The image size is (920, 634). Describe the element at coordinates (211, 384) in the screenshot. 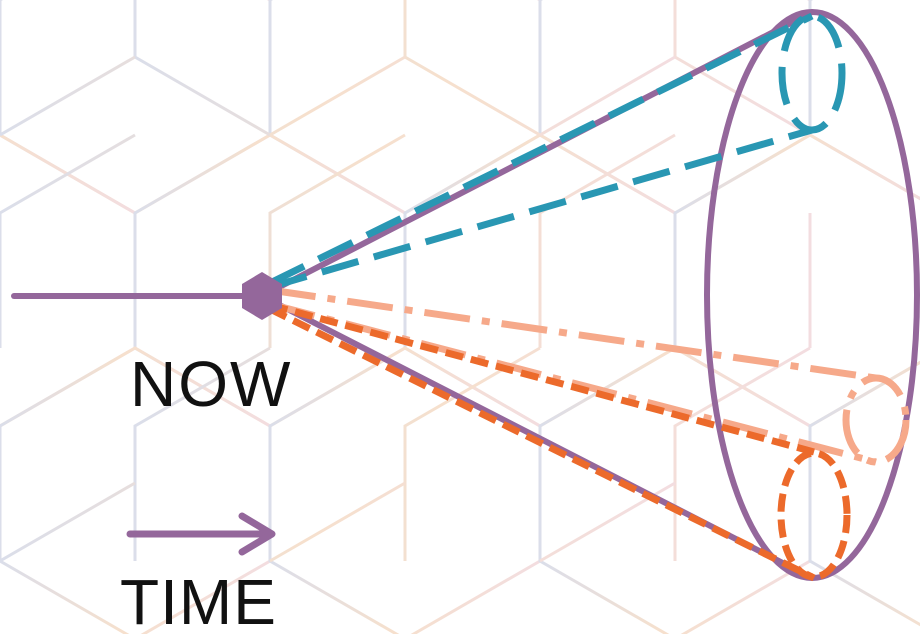

I see `now-label: NOW` at that location.